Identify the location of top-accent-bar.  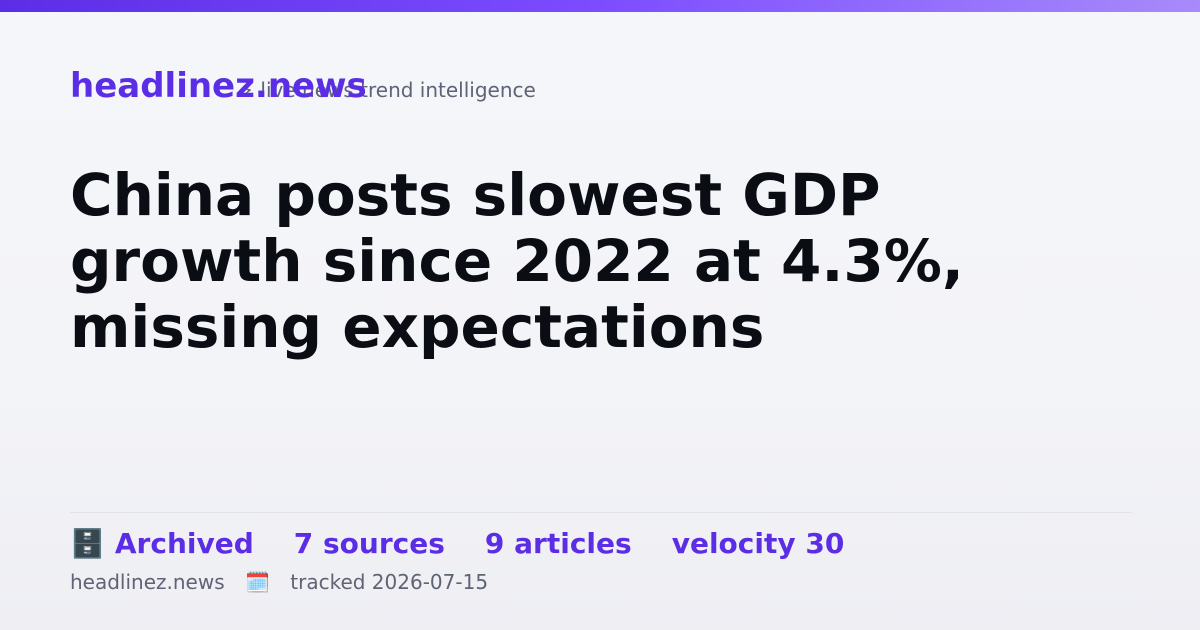
(600, 6).